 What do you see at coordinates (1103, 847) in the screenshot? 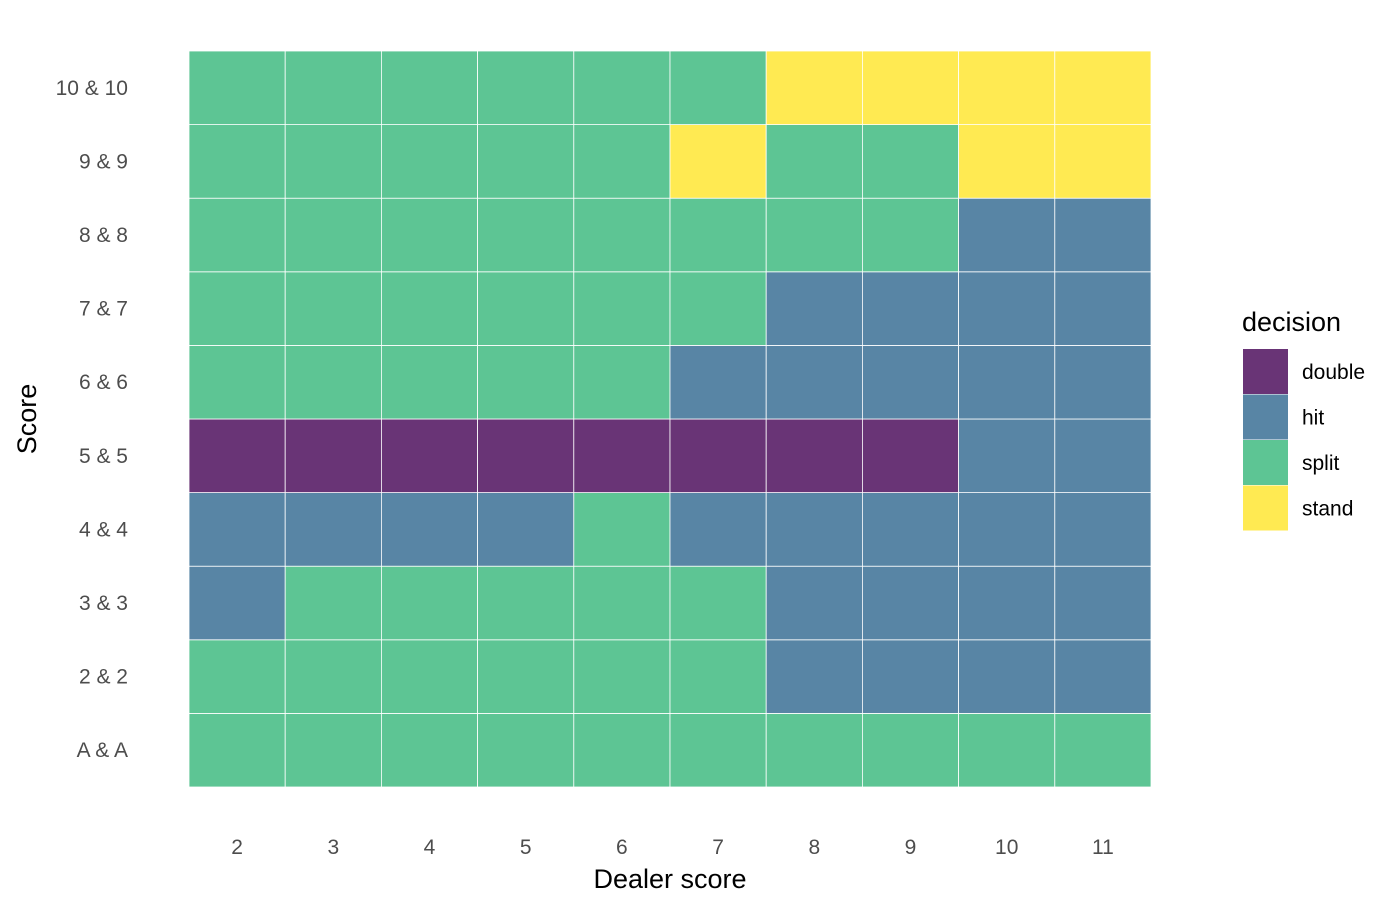
I see `x-tick-label: 11` at bounding box center [1103, 847].